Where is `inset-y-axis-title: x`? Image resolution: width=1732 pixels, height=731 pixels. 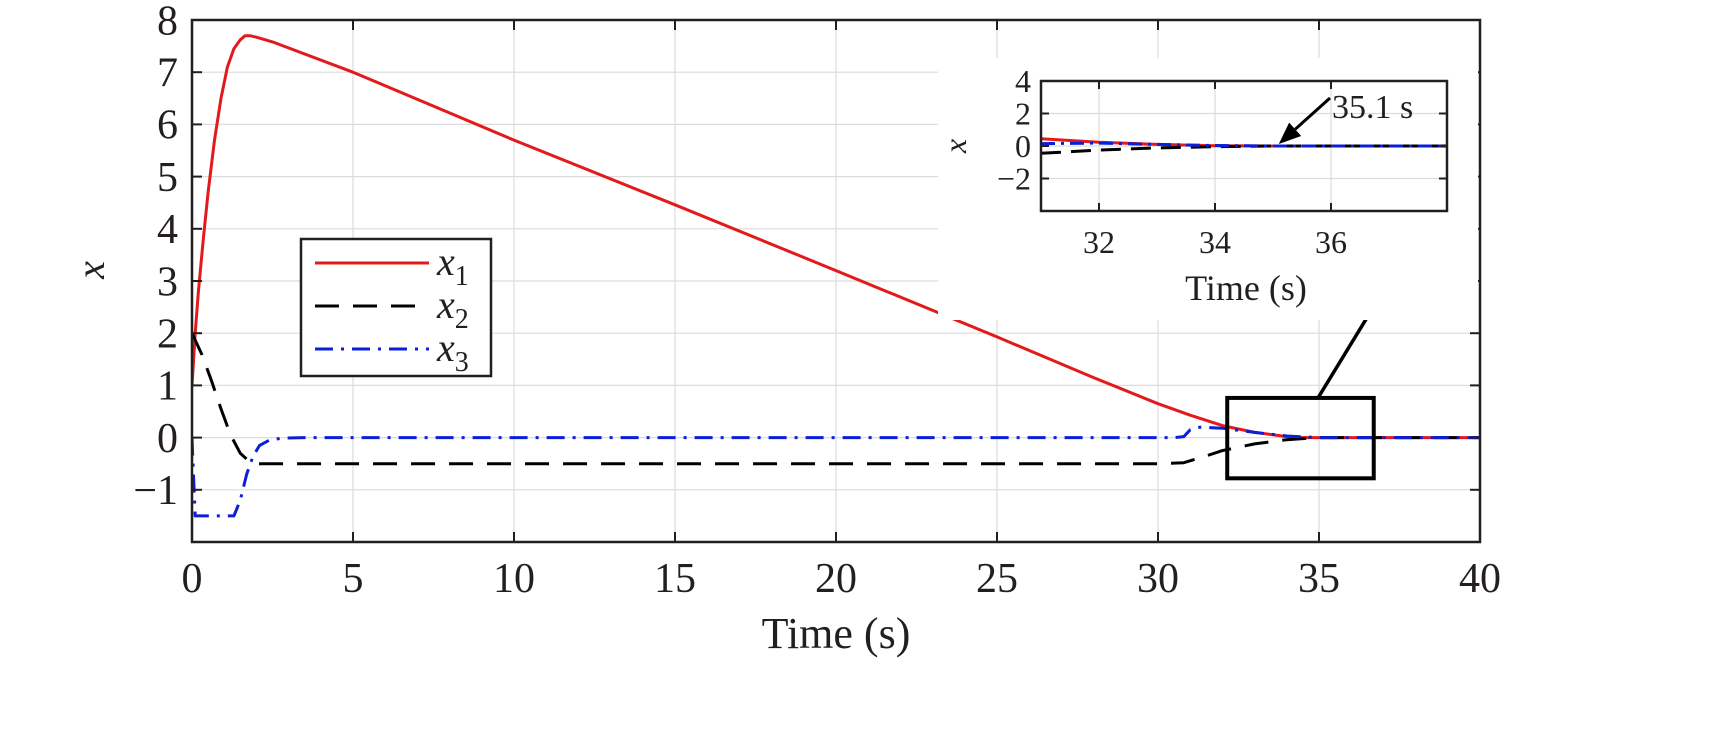
inset-y-axis-title: x is located at coordinates (955, 146).